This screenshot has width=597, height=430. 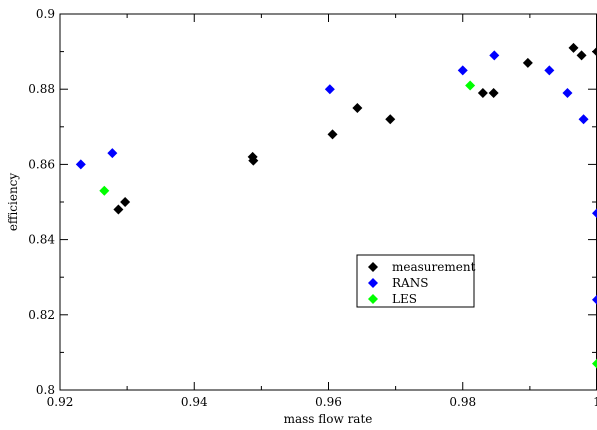 I want to click on legend-label-measurement: measurement, so click(x=434, y=267).